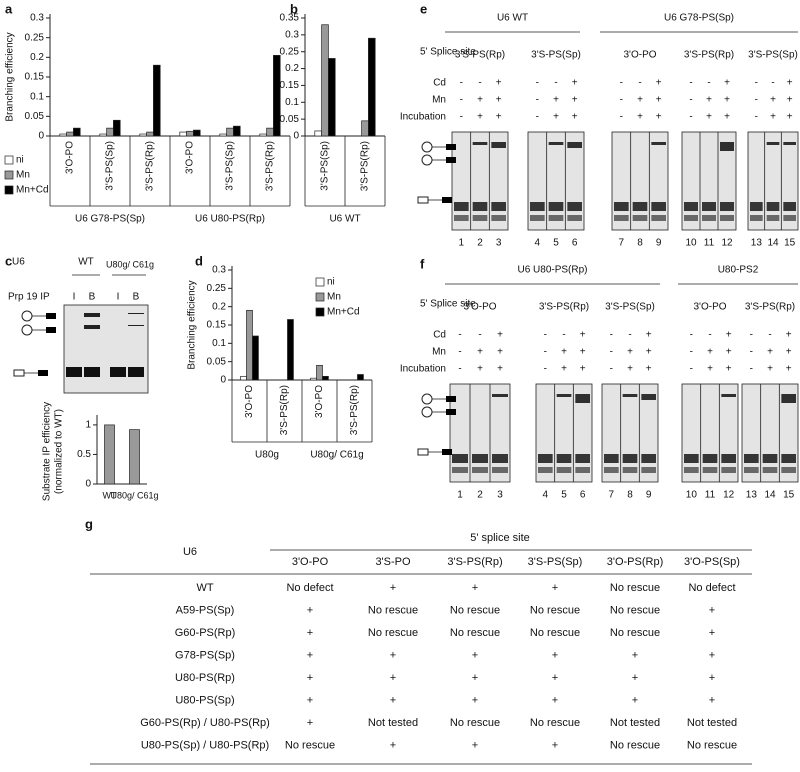 The height and width of the screenshot is (772, 800). What do you see at coordinates (292, 34) in the screenshot?
I see `y-tick-label: 0.3` at bounding box center [292, 34].